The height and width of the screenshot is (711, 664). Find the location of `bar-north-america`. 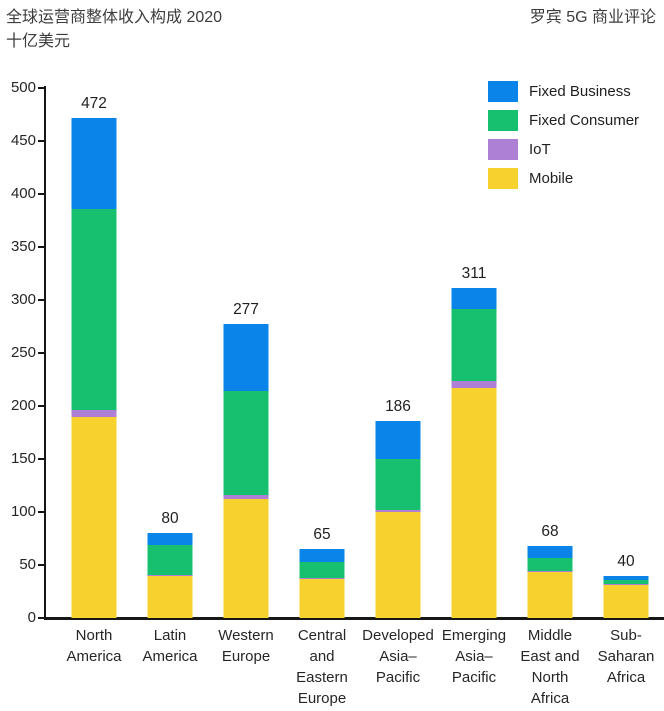

bar-north-america is located at coordinates (94, 367).